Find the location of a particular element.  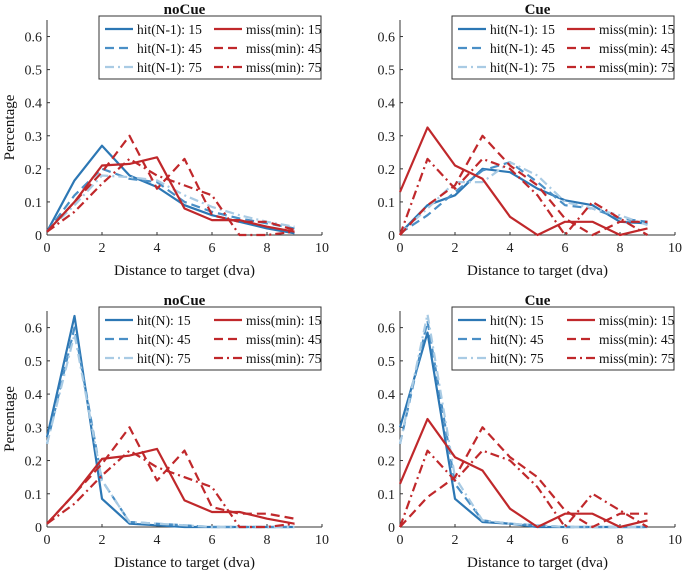

series-line-miss15 is located at coordinates (170, 194).